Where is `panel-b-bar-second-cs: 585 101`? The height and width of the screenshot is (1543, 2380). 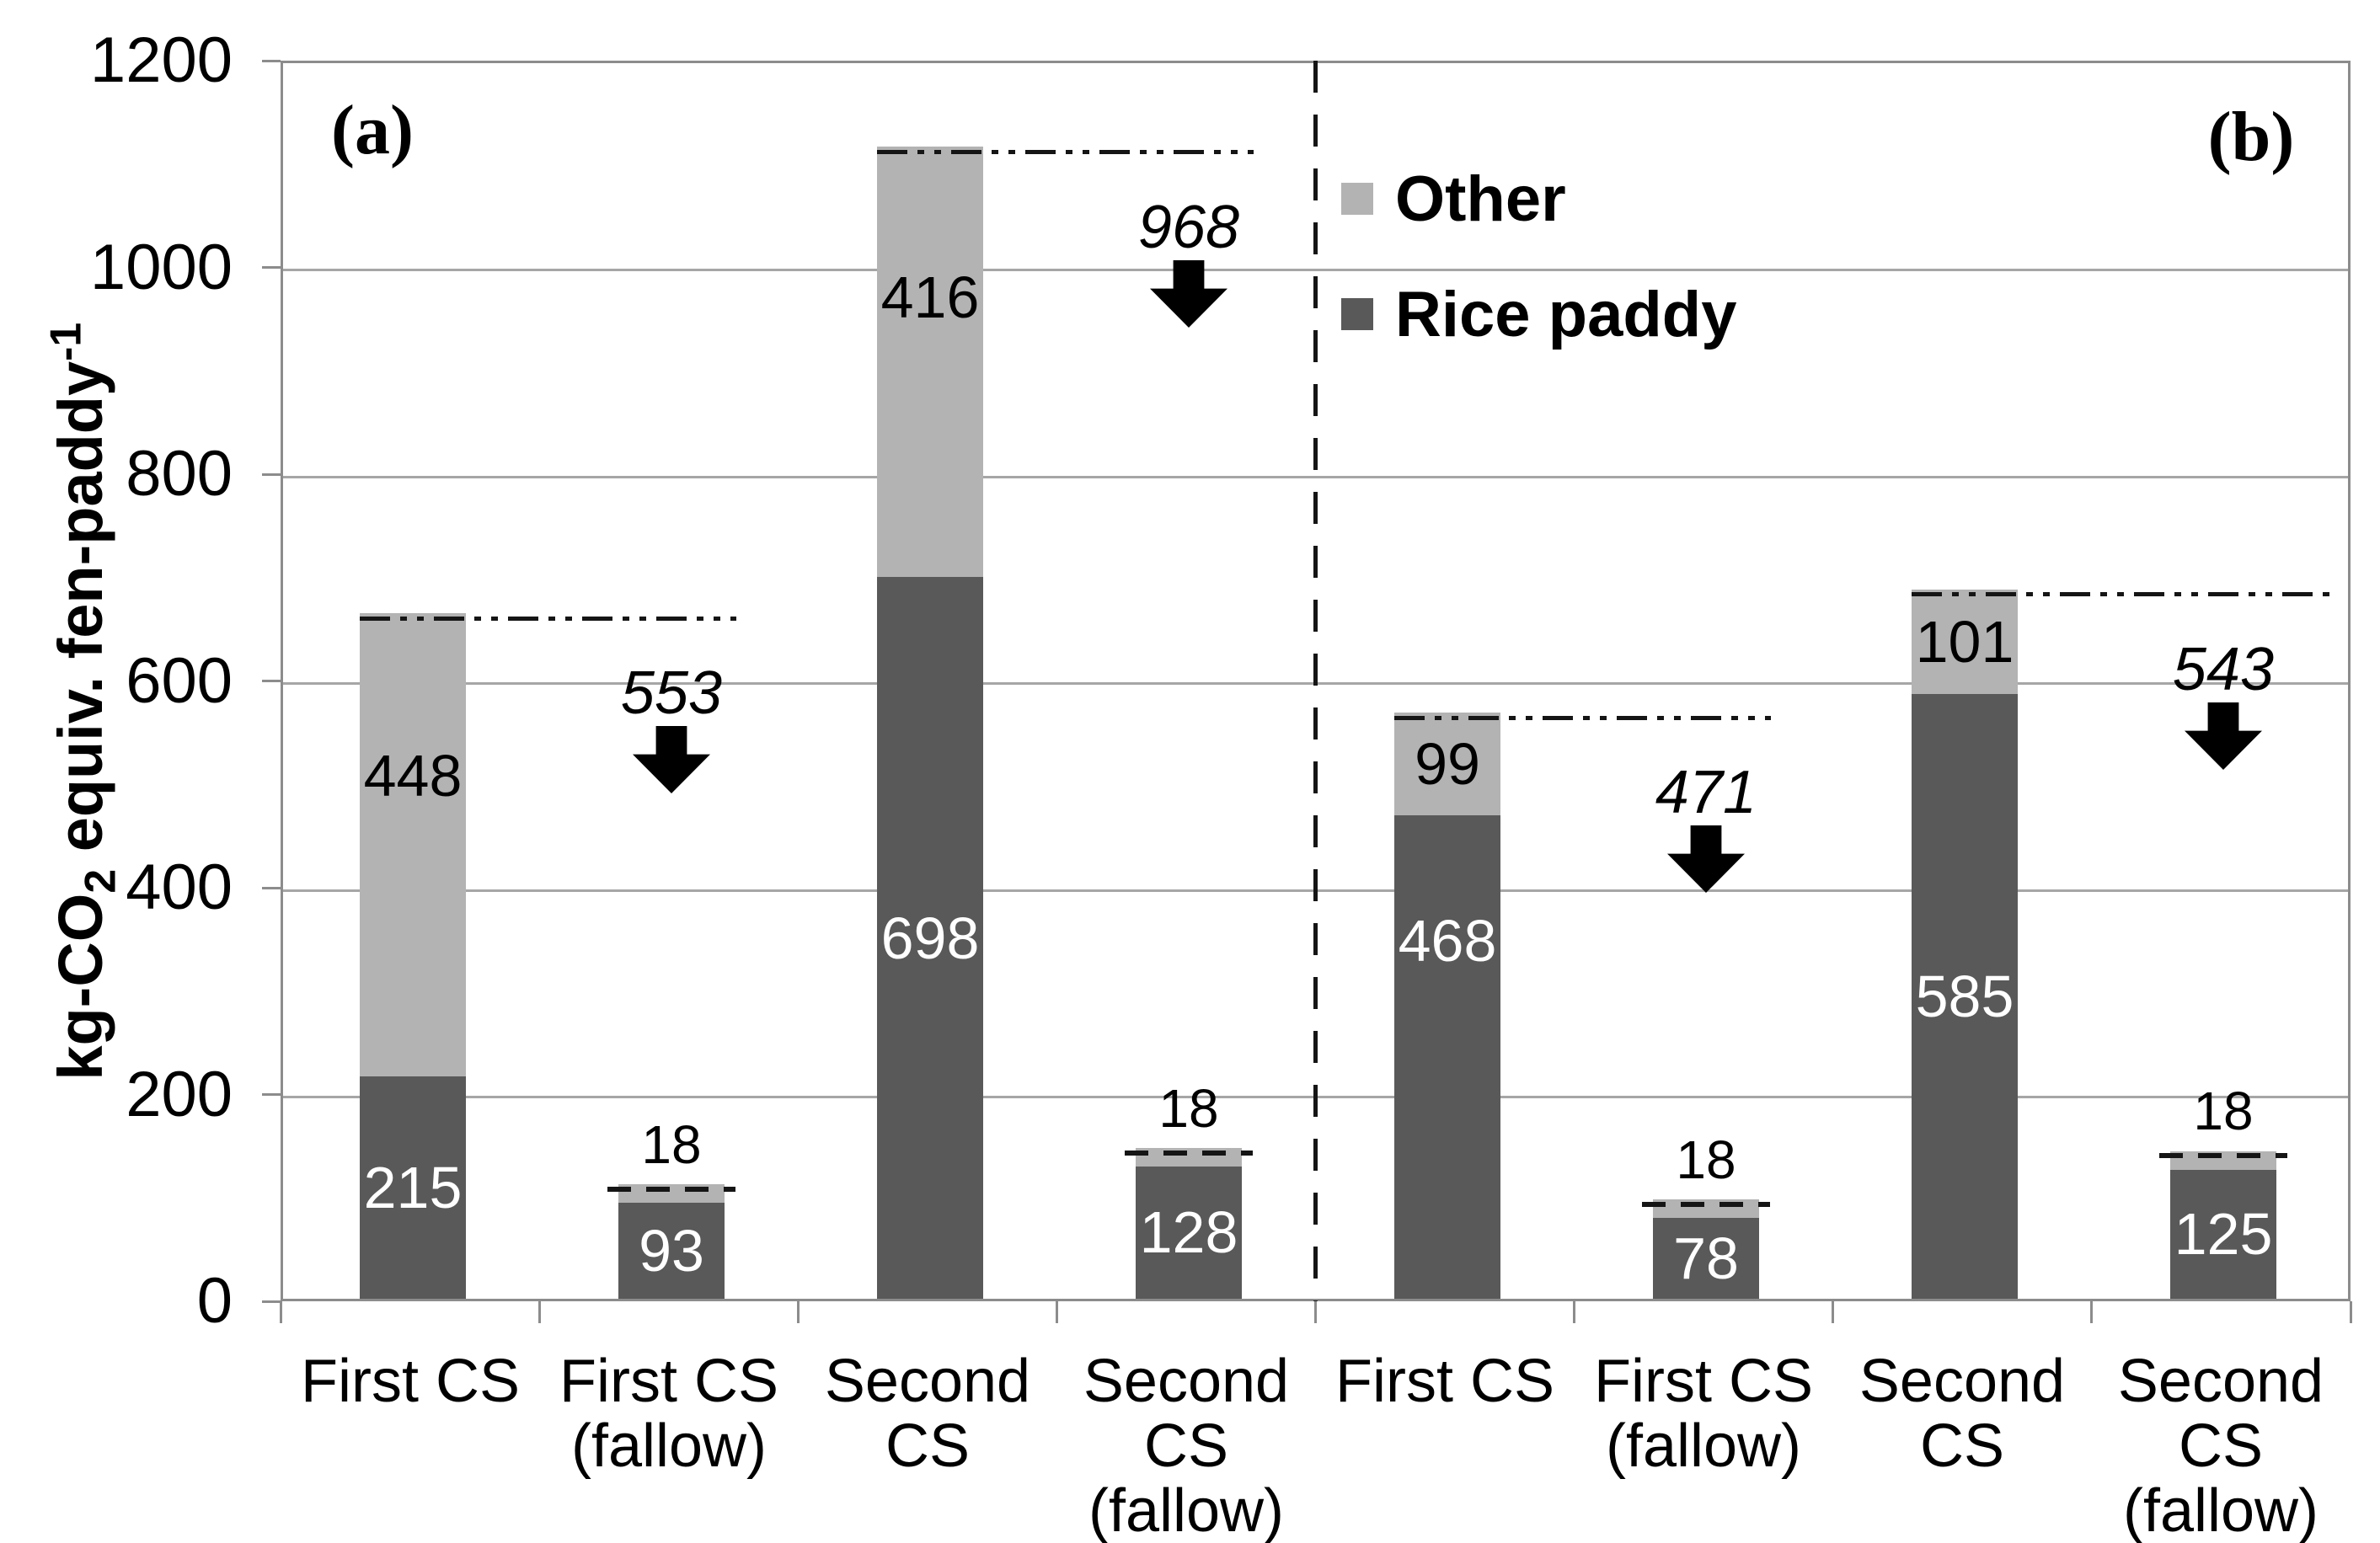
panel-b-bar-second-cs: 585 101 is located at coordinates (1965, 944).